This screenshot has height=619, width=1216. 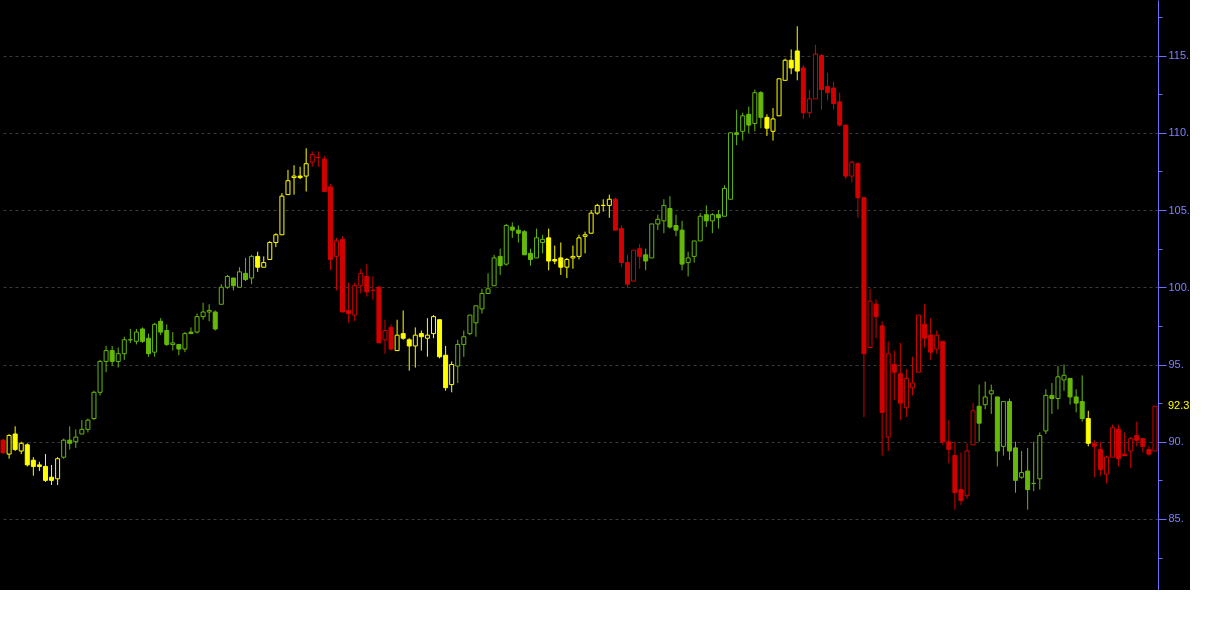 What do you see at coordinates (1179, 132) in the screenshot?
I see `y-tick-label: 110.` at bounding box center [1179, 132].